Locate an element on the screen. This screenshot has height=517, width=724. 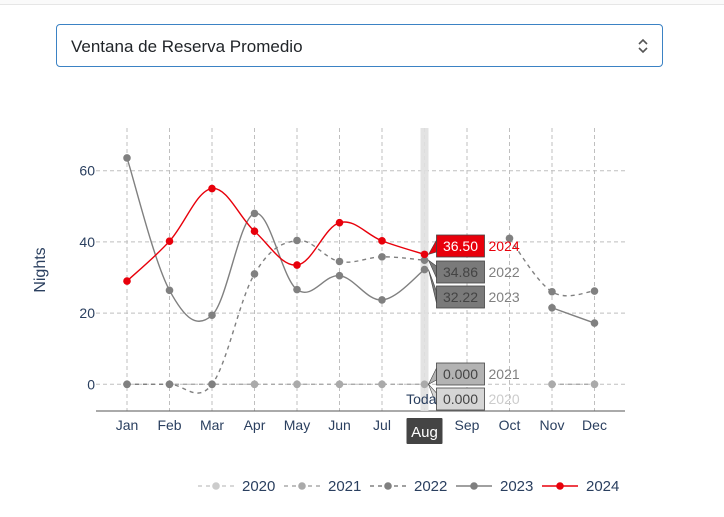
legend-item-2023: 2023 is located at coordinates (494, 486).